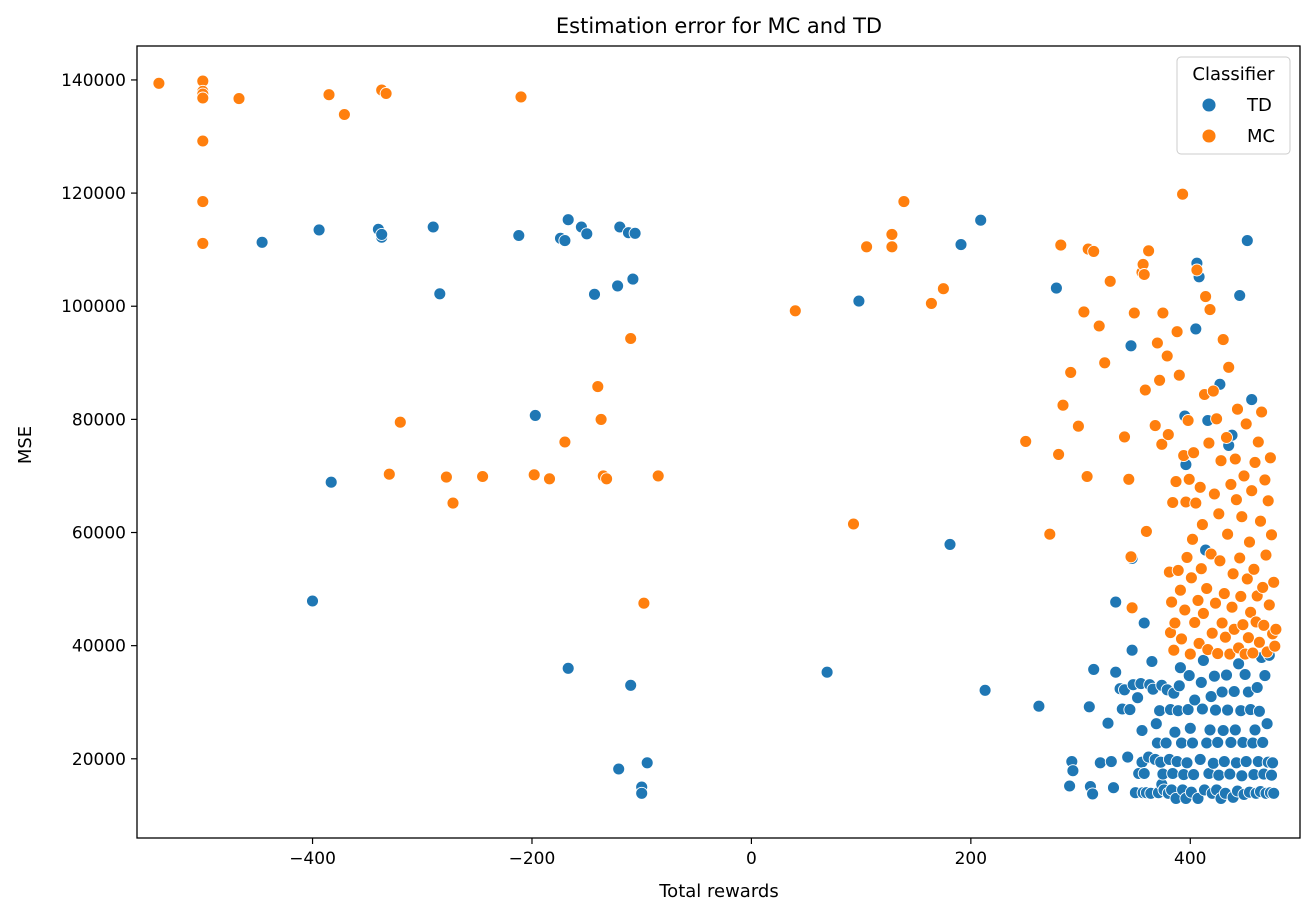 The height and width of the screenshot is (917, 1314). What do you see at coordinates (1261, 136) in the screenshot?
I see `legend-label-mc: MC` at bounding box center [1261, 136].